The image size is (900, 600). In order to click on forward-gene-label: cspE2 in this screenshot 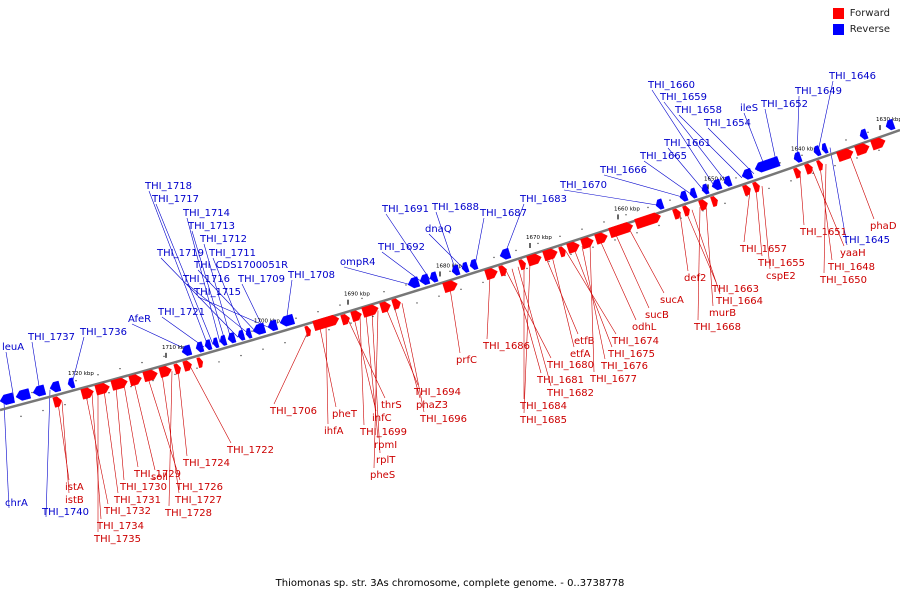, I will do `click(781, 276)`.